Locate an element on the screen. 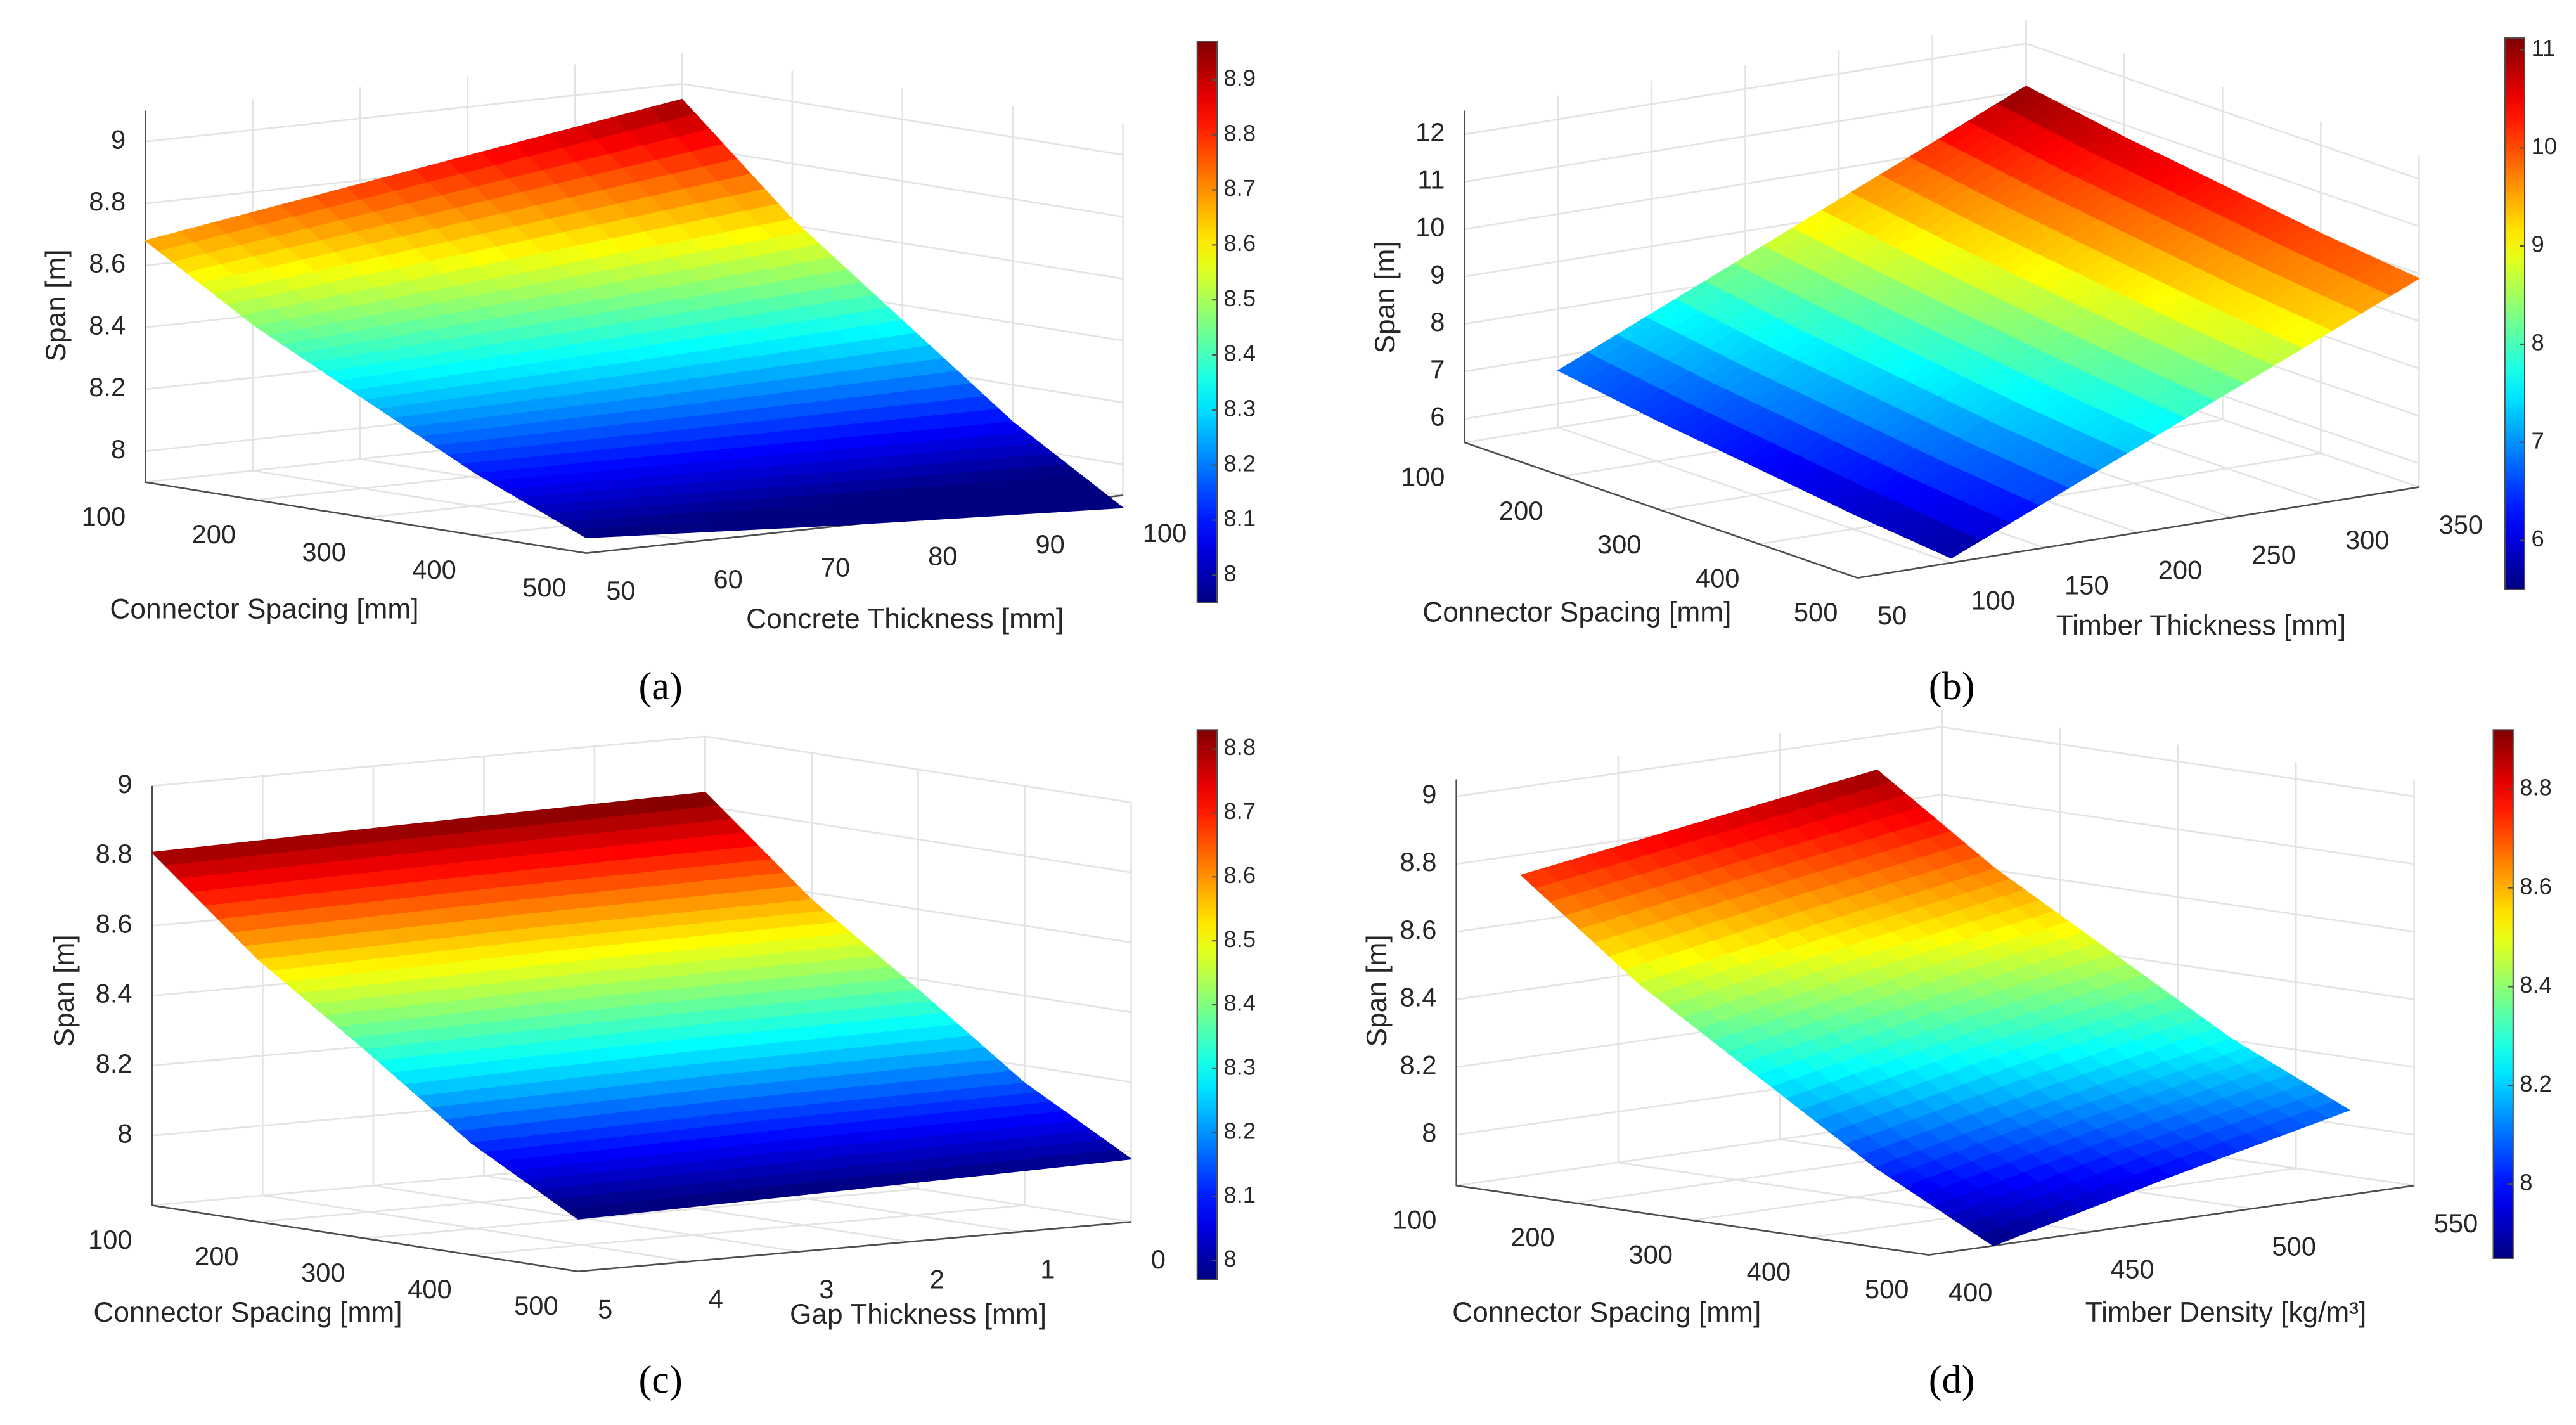  panel-label: (d) is located at coordinates (1952, 1380).